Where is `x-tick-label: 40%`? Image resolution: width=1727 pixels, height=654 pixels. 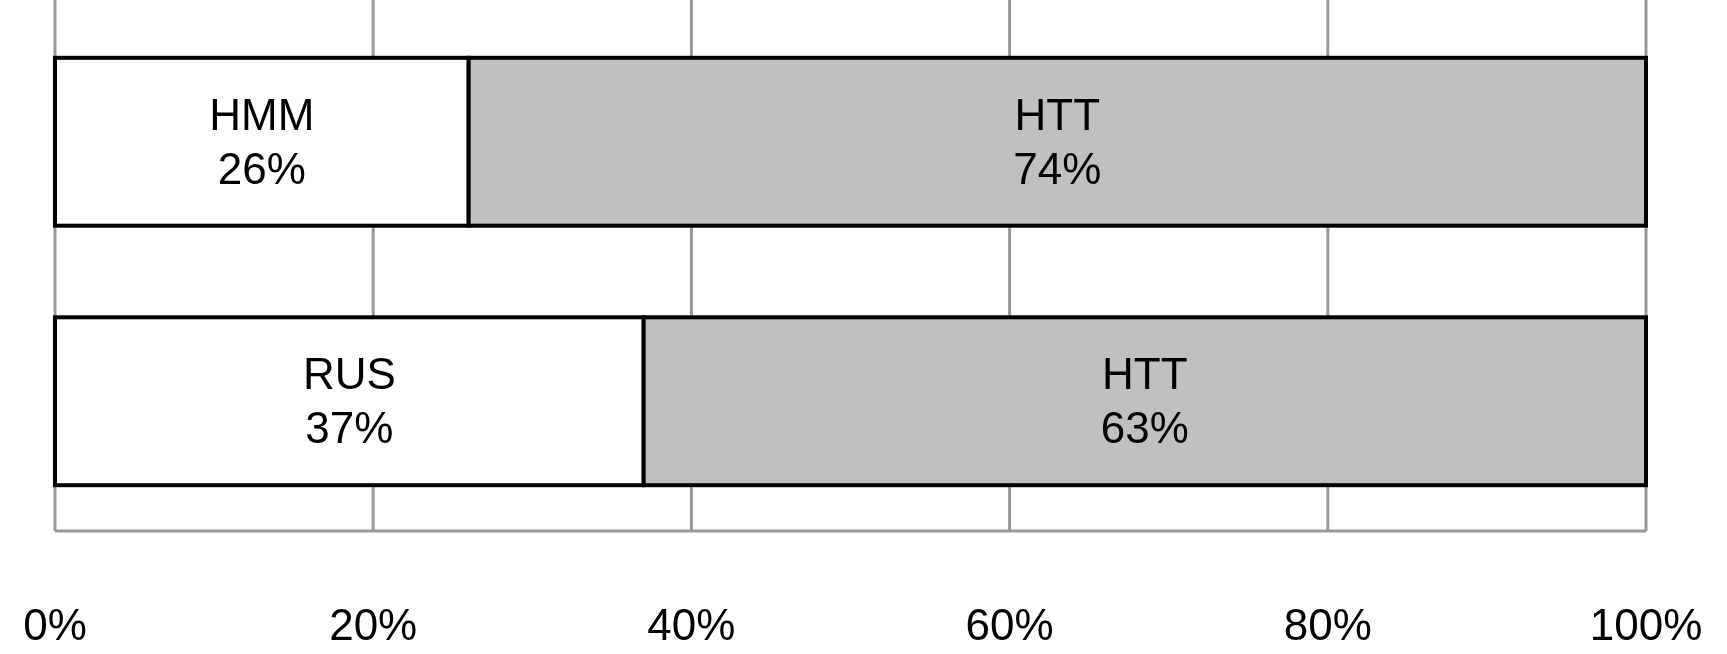
x-tick-label: 40% is located at coordinates (691, 624).